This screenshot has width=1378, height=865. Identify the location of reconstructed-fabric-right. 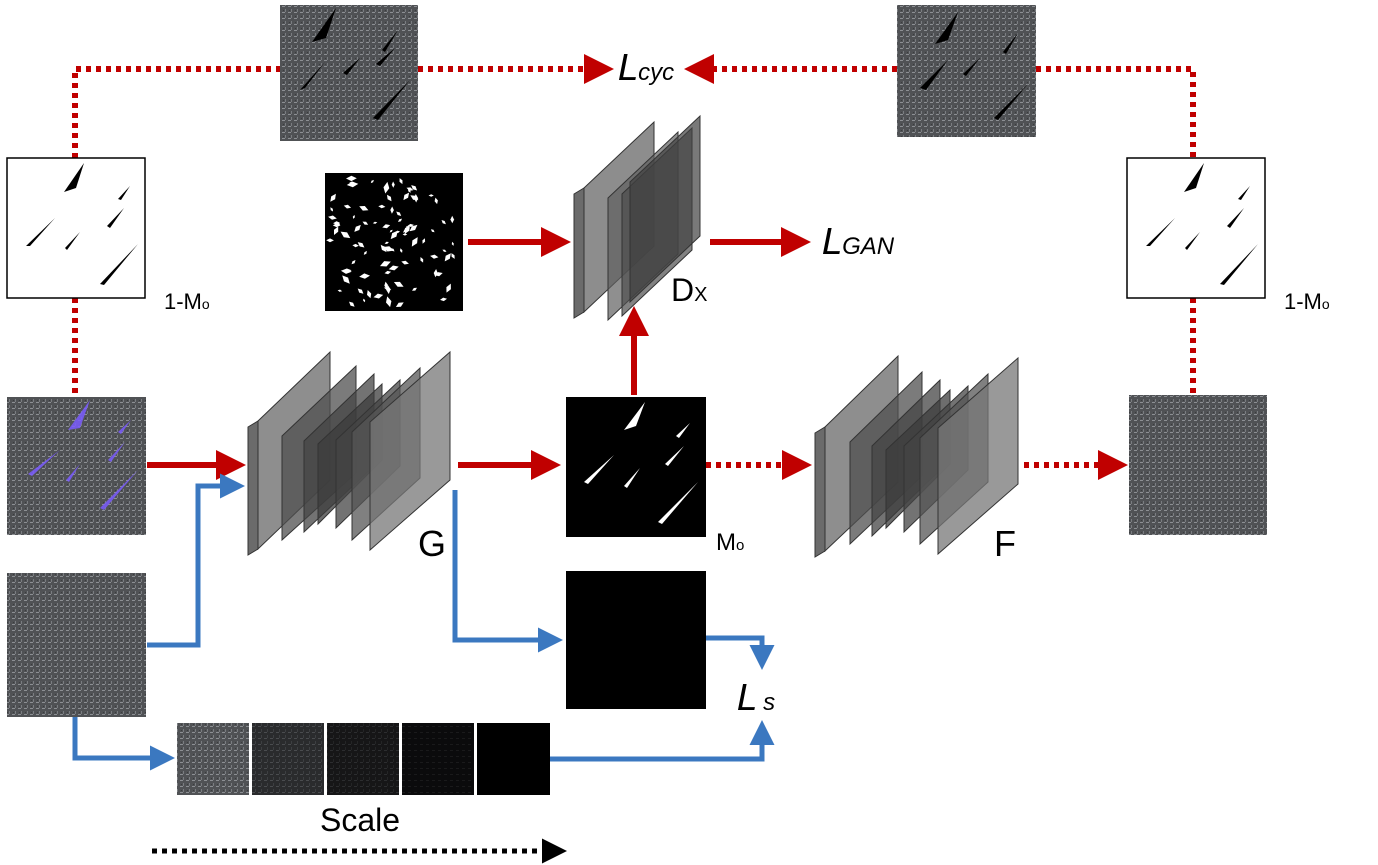
(966, 71).